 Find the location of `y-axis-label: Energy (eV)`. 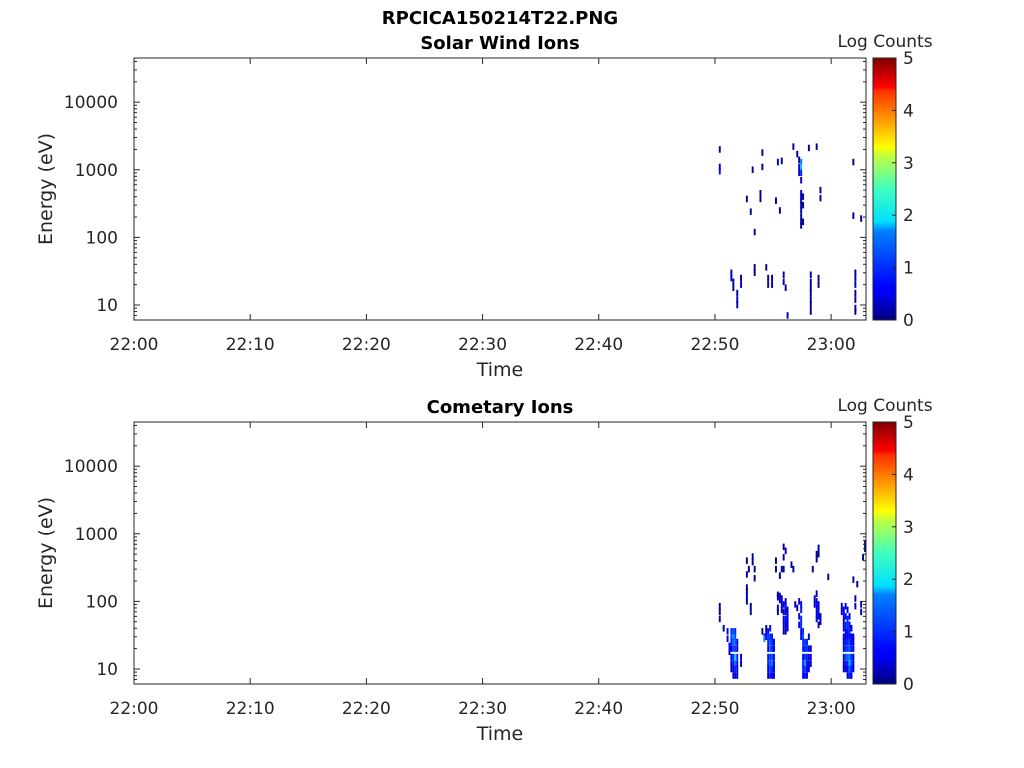

y-axis-label: Energy (eV) is located at coordinates (46, 553).